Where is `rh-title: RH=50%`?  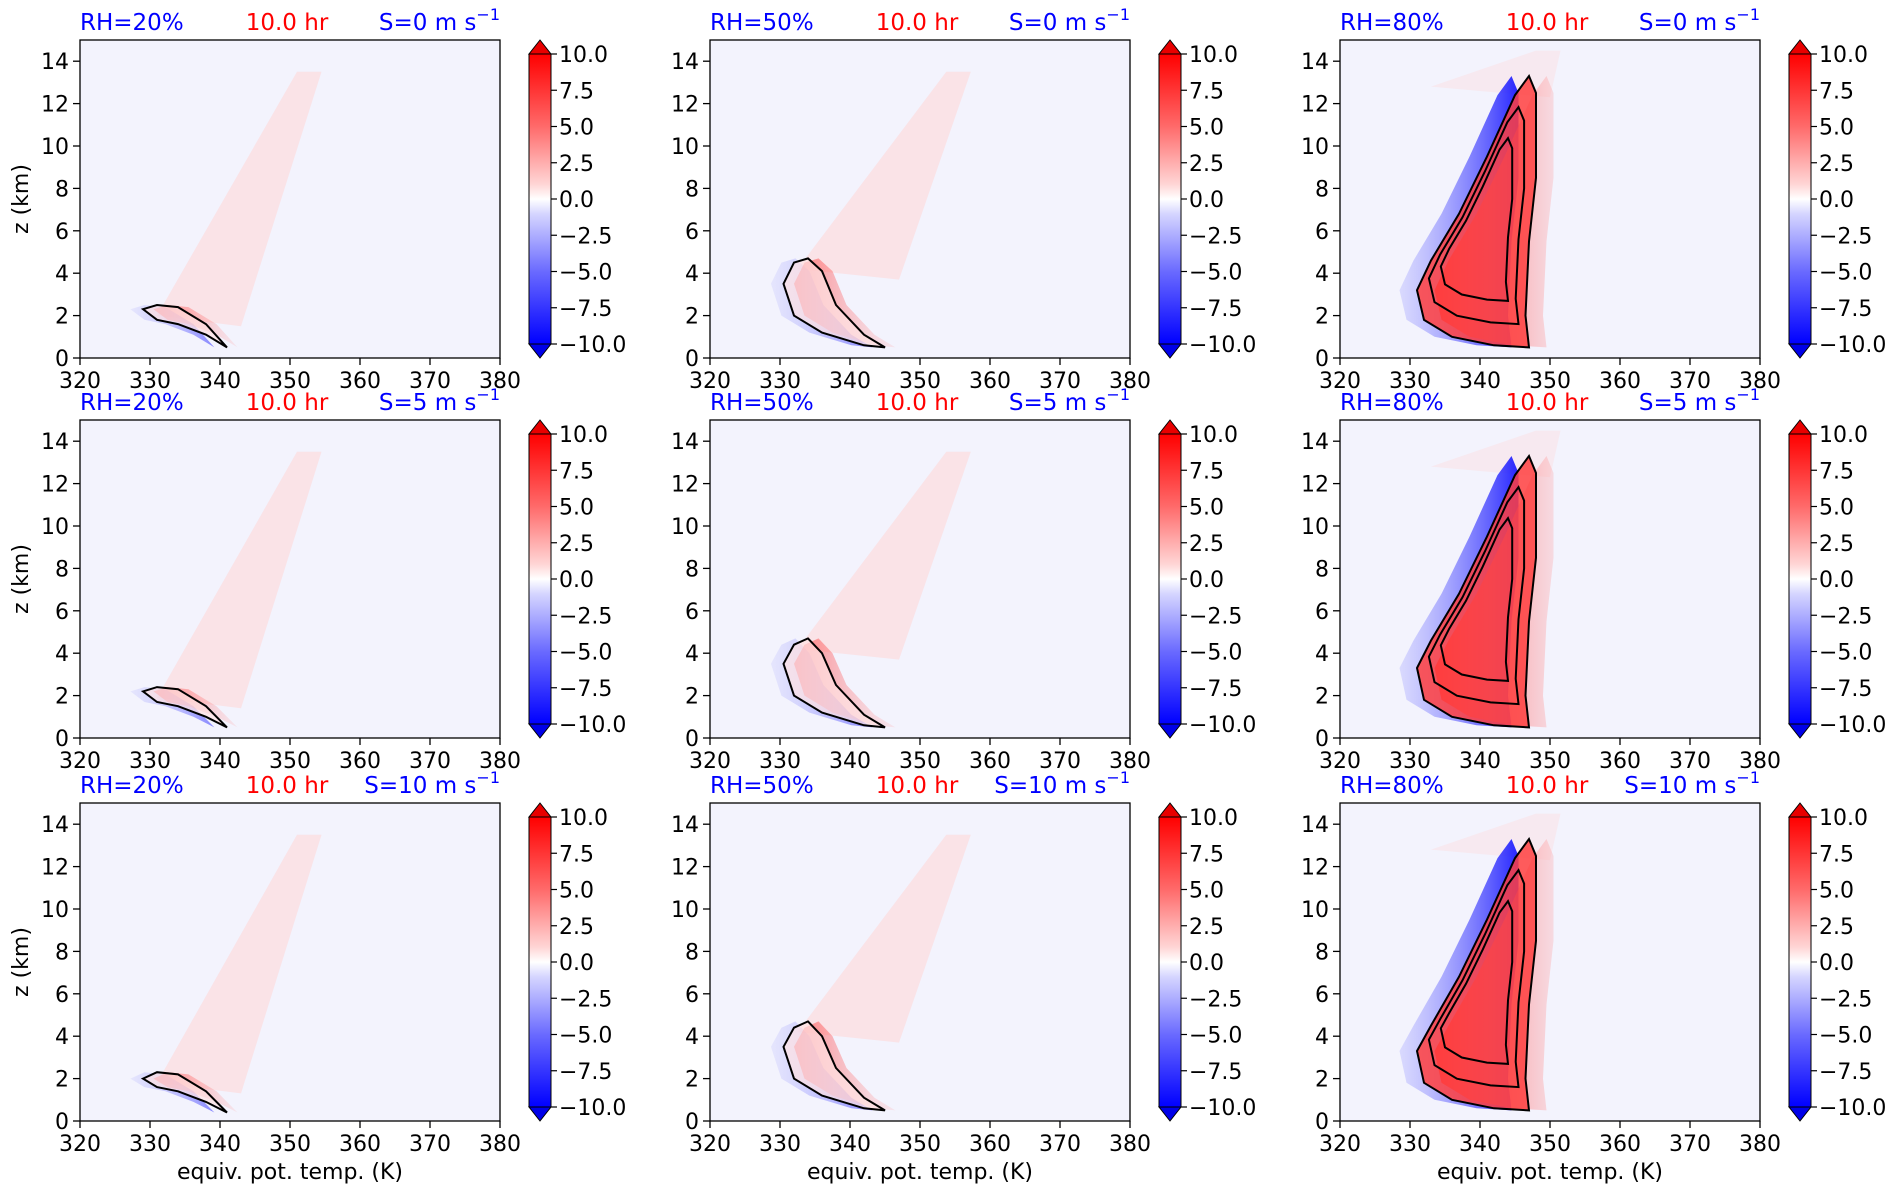
rh-title: RH=50% is located at coordinates (762, 403).